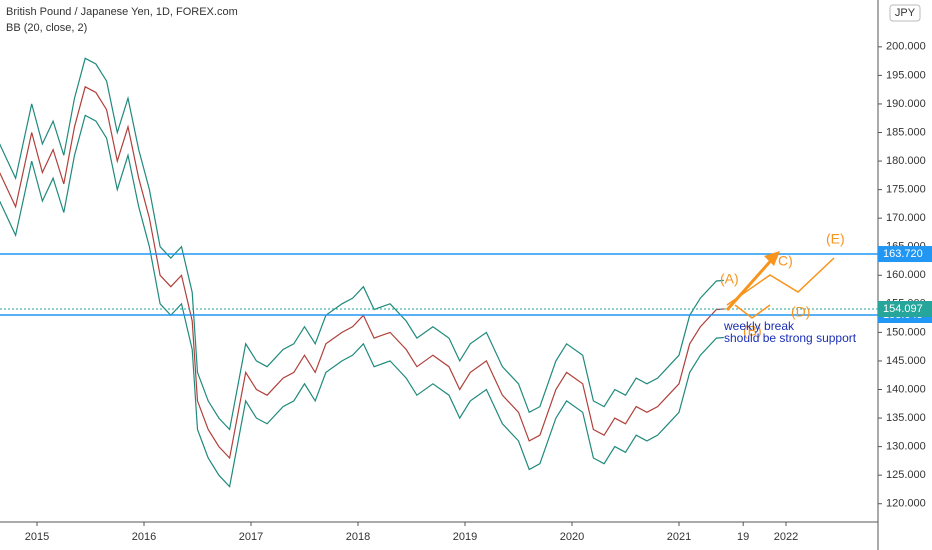 The image size is (932, 550). I want to click on y-tick-label: 195.000, so click(906, 75).